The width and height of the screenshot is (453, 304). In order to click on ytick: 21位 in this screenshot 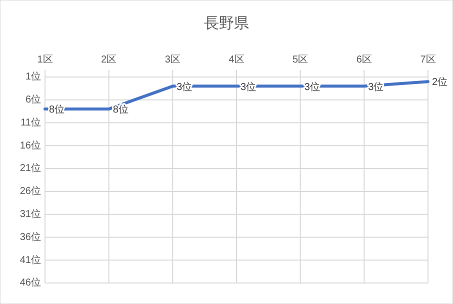, I will do `click(30, 168)`.